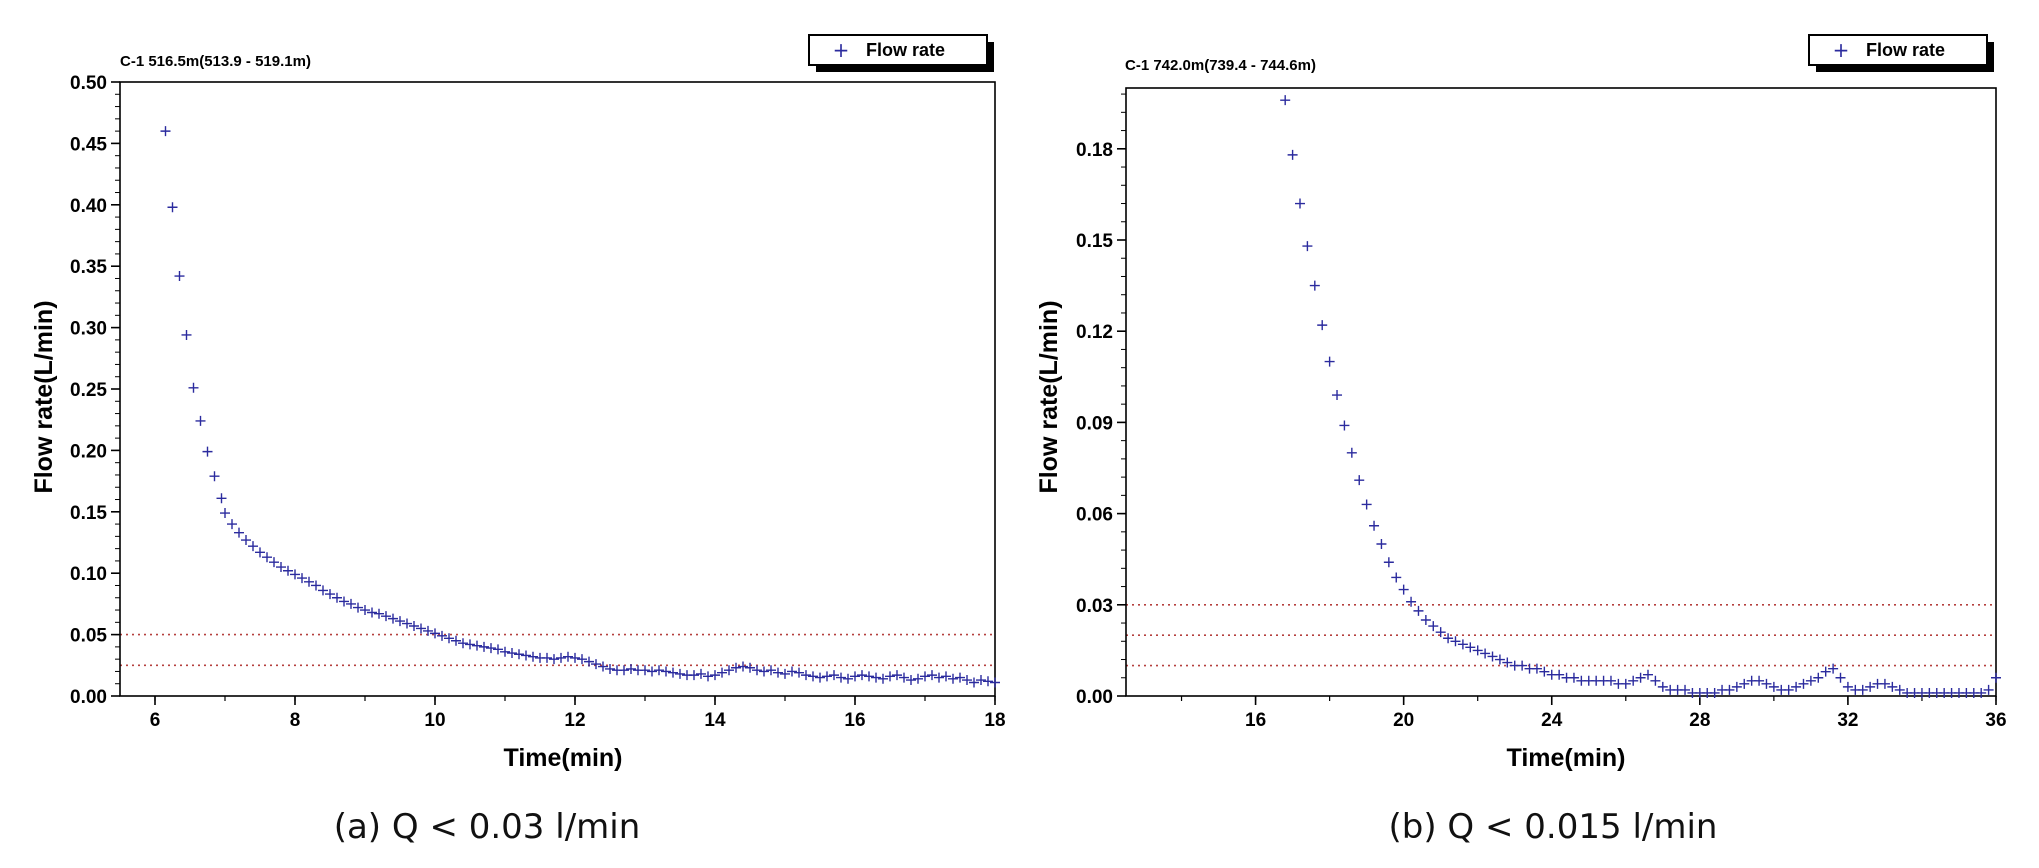 The image size is (2039, 868). What do you see at coordinates (574, 720) in the screenshot?
I see `panel-a-x-tick-label-3: 12` at bounding box center [574, 720].